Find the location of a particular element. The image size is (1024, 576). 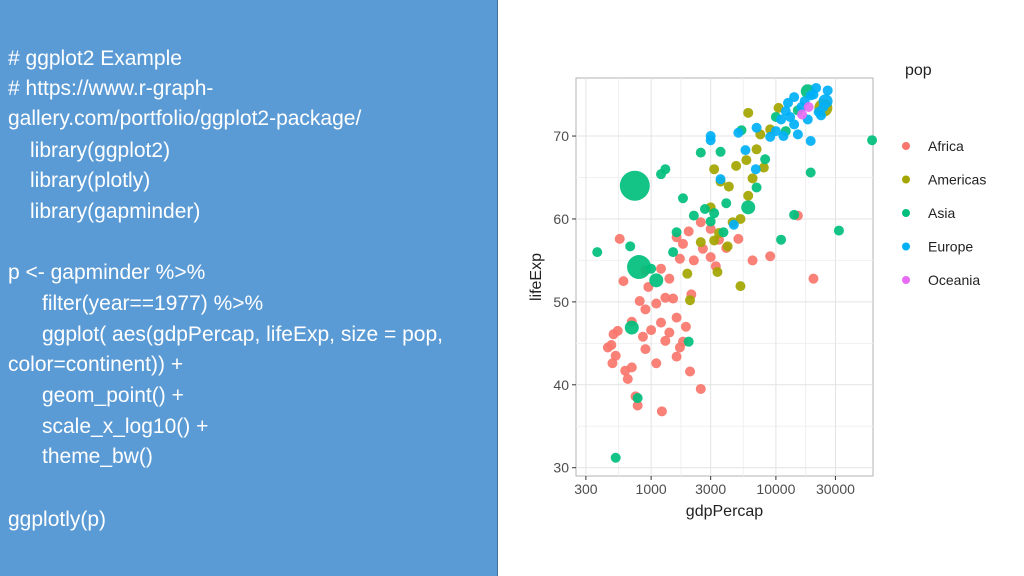

code-line-color-continent: color=continent)) + is located at coordinates (96, 364).